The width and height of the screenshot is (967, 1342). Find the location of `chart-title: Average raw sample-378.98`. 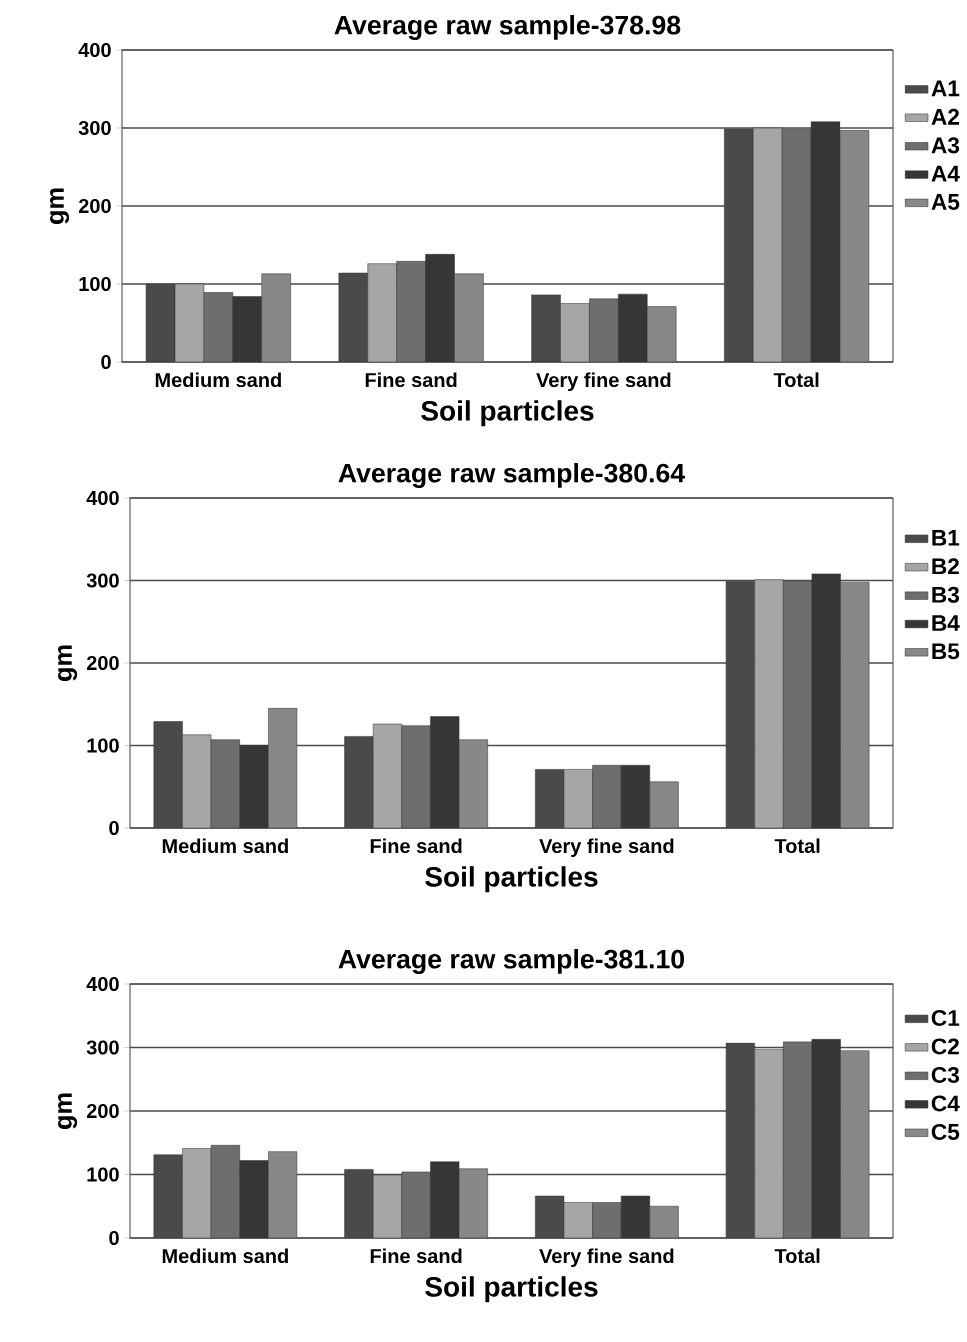

chart-title: Average raw sample-378.98 is located at coordinates (507, 27).